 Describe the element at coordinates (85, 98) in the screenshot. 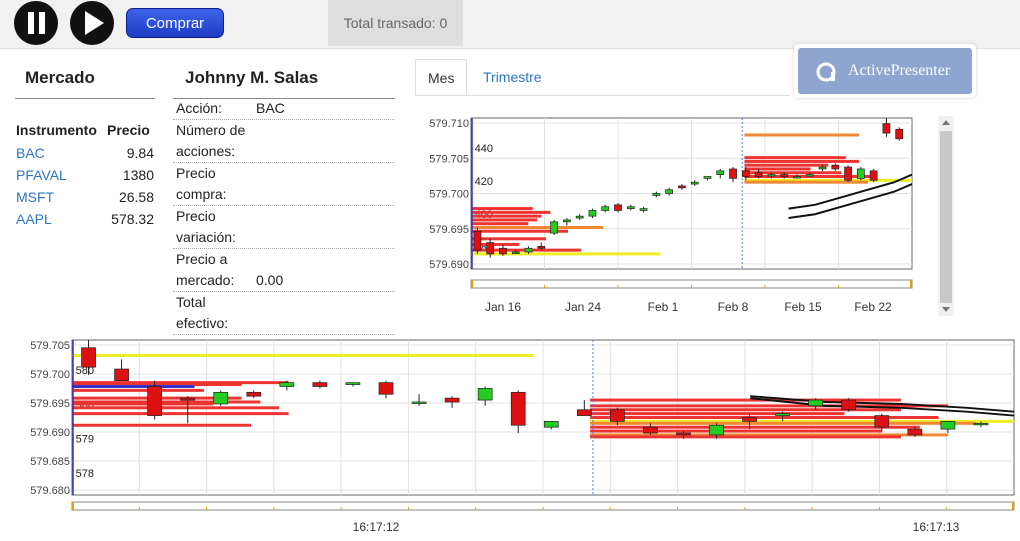

I see `market-divider` at that location.